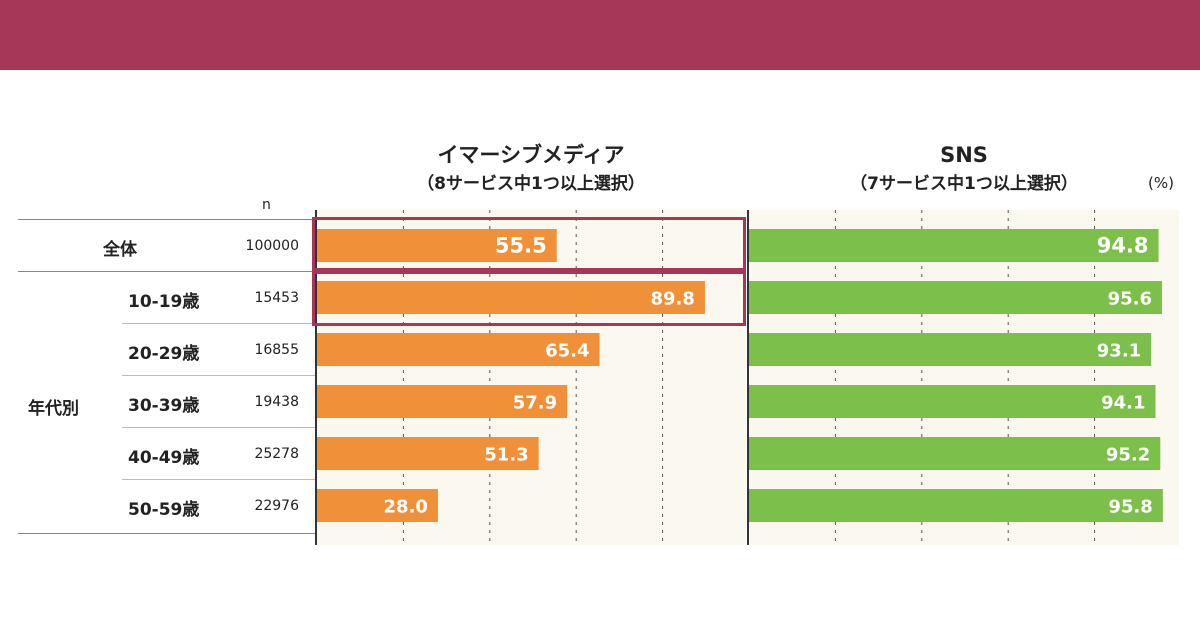 This screenshot has width=1200, height=630. What do you see at coordinates (1119, 351) in the screenshot?
I see `sns-value-label: 93.1` at bounding box center [1119, 351].